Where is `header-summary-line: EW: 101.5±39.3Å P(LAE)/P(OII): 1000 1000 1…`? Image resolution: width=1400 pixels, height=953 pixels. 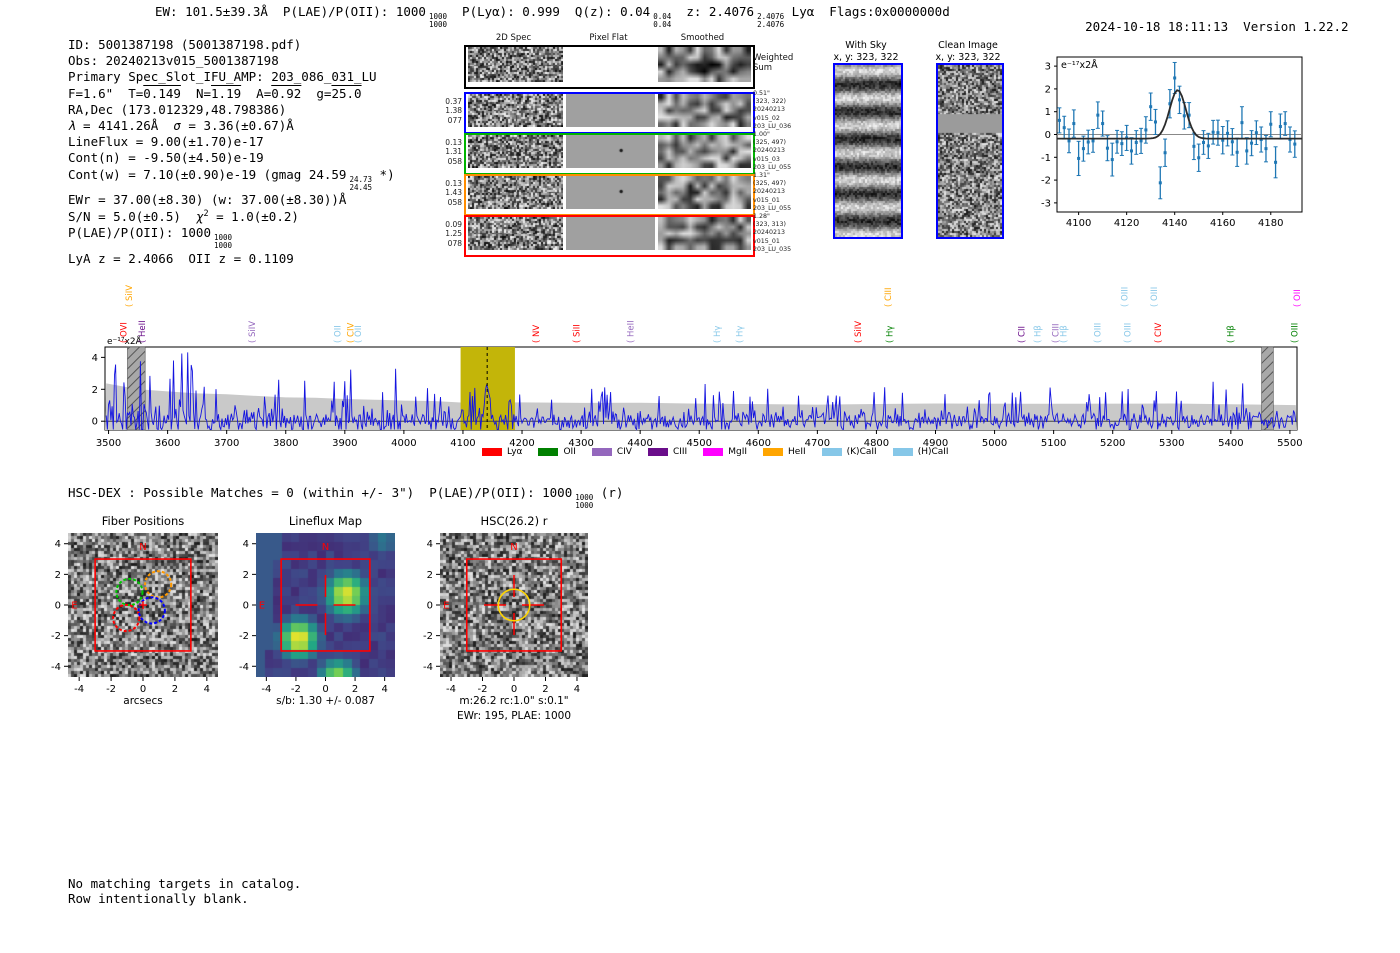
header-summary-line: EW: 101.5±39.3Å P(LAE)/P(OII): 1000 1000 1… is located at coordinates (552, 17).